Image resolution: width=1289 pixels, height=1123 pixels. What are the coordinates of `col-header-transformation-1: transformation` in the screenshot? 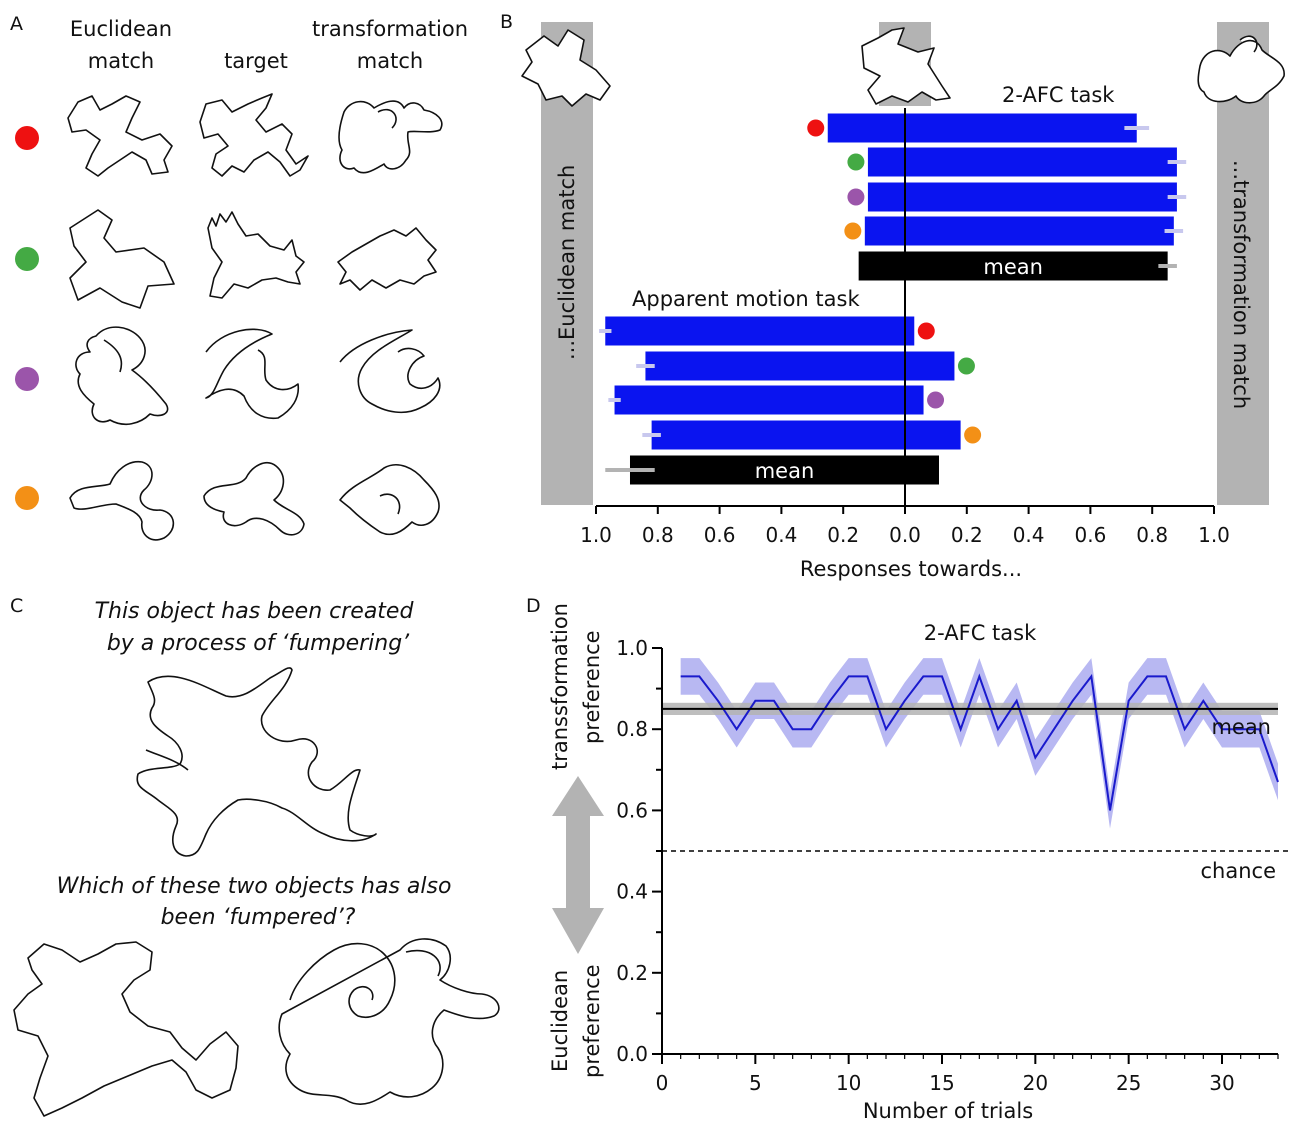 It's located at (390, 29).